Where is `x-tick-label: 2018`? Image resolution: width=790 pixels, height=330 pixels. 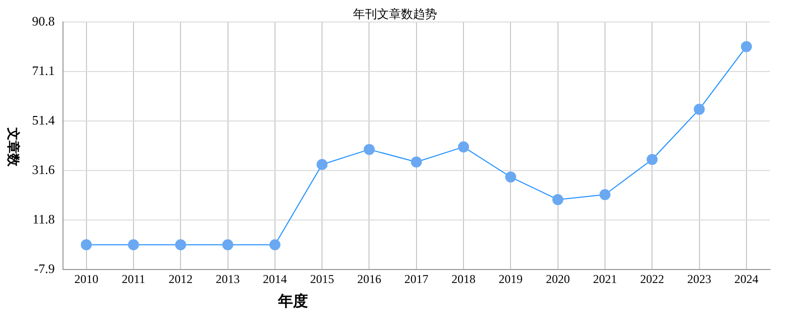 x-tick-label: 2018 is located at coordinates (464, 279).